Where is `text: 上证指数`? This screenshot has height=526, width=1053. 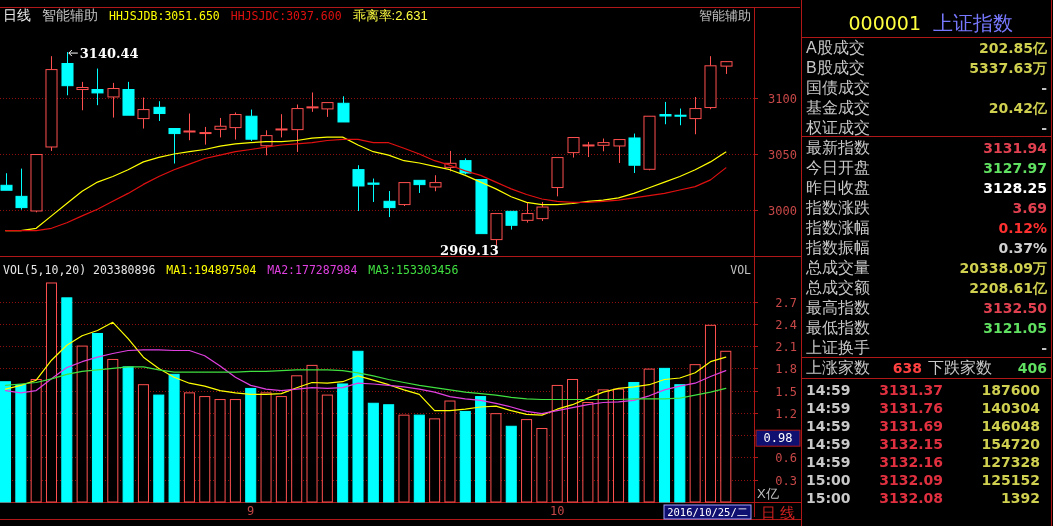 text: 上证指数 is located at coordinates (973, 23).